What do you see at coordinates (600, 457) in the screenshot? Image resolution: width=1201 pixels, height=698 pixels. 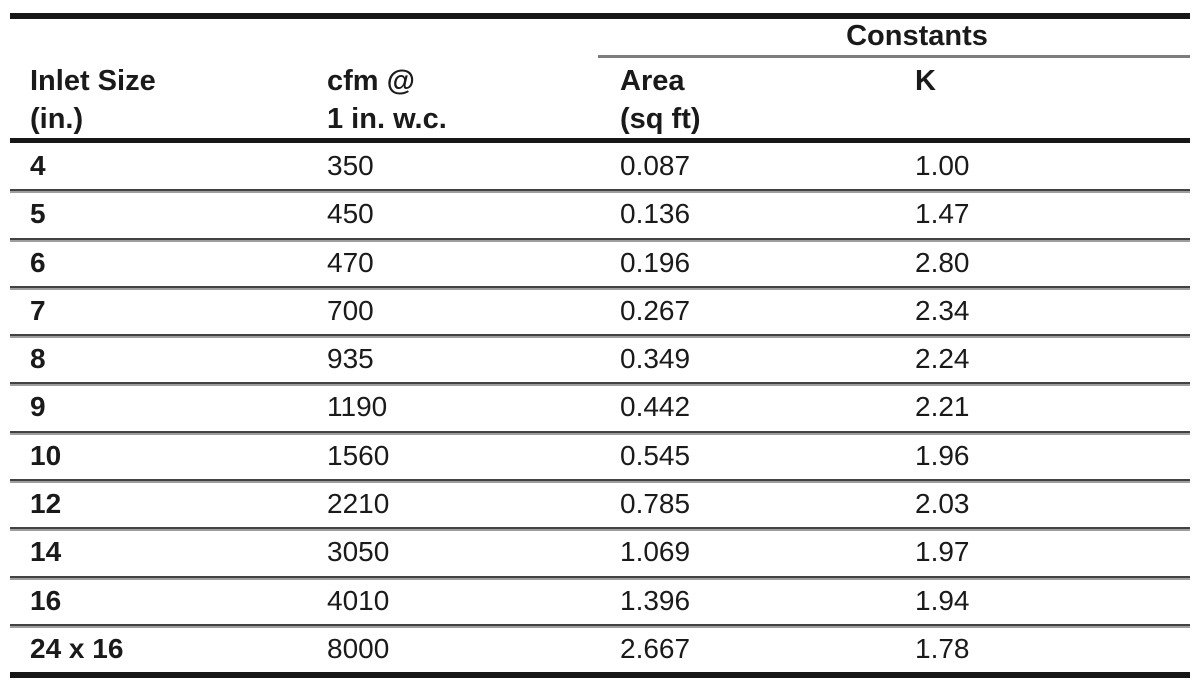 I see `table-row: 10 1560 0.545 1.96` at bounding box center [600, 457].